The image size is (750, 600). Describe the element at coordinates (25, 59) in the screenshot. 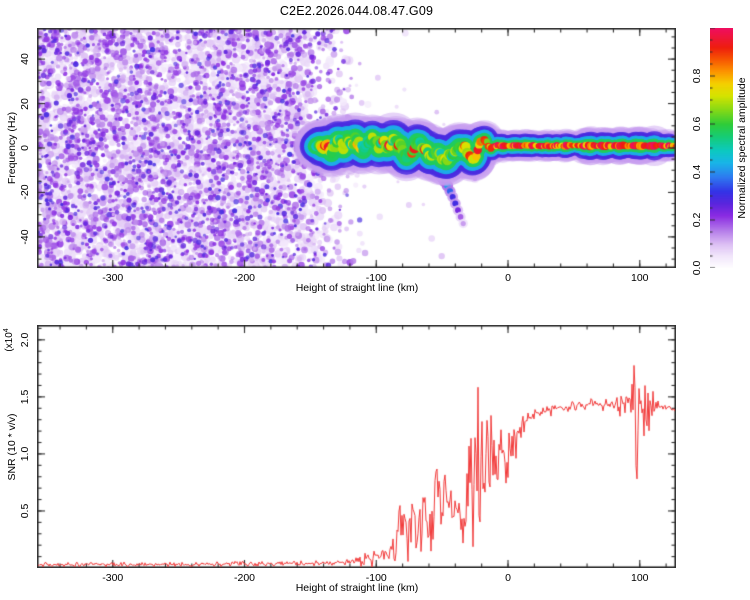

I see `spectrogram-y-tick-label: 40` at that location.